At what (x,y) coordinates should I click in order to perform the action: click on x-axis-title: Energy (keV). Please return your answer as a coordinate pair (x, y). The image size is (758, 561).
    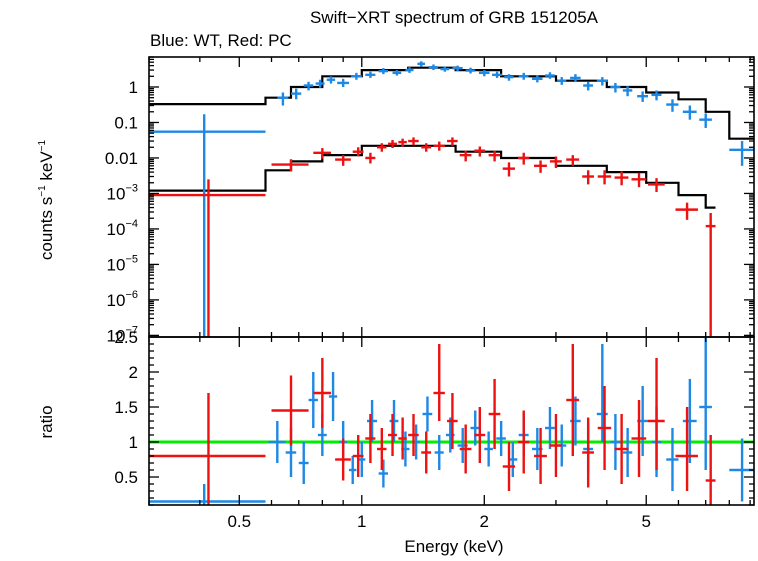
    Looking at the image, I should click on (453, 546).